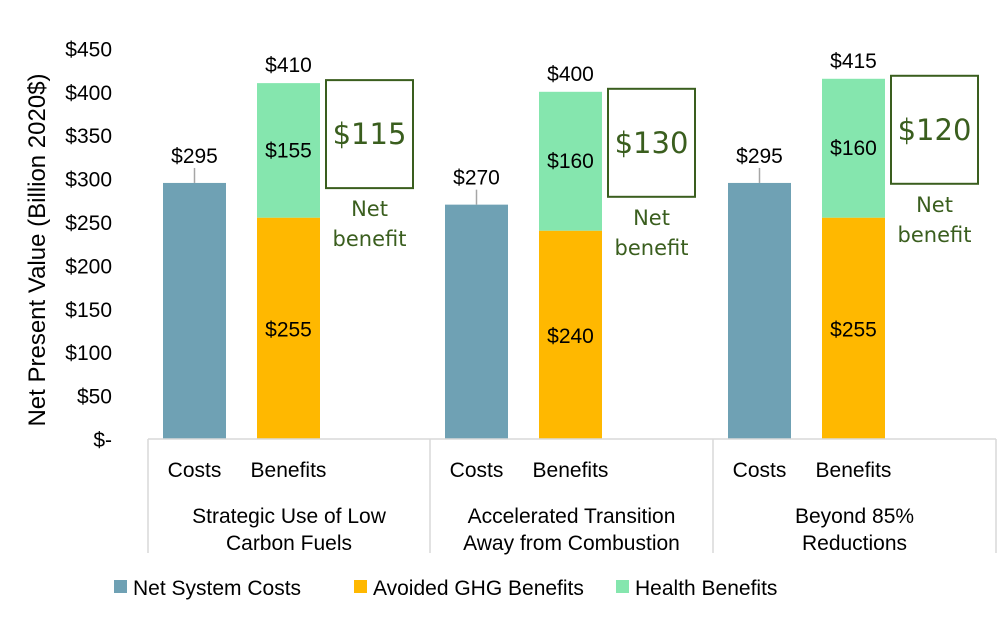 This screenshot has height=628, width=1000. What do you see at coordinates (37, 249) in the screenshot?
I see `y-axis-title: Net Present Value (Billion 2020$)` at bounding box center [37, 249].